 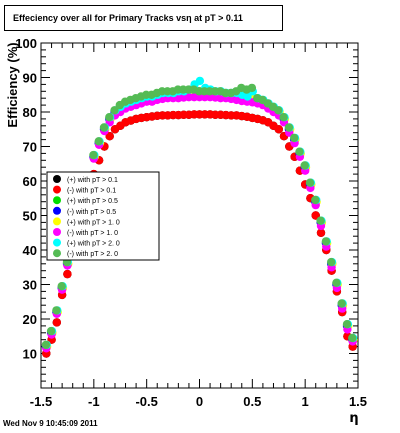 What do you see at coordinates (94, 401) in the screenshot?
I see `x-tick-label: -1` at bounding box center [94, 401].